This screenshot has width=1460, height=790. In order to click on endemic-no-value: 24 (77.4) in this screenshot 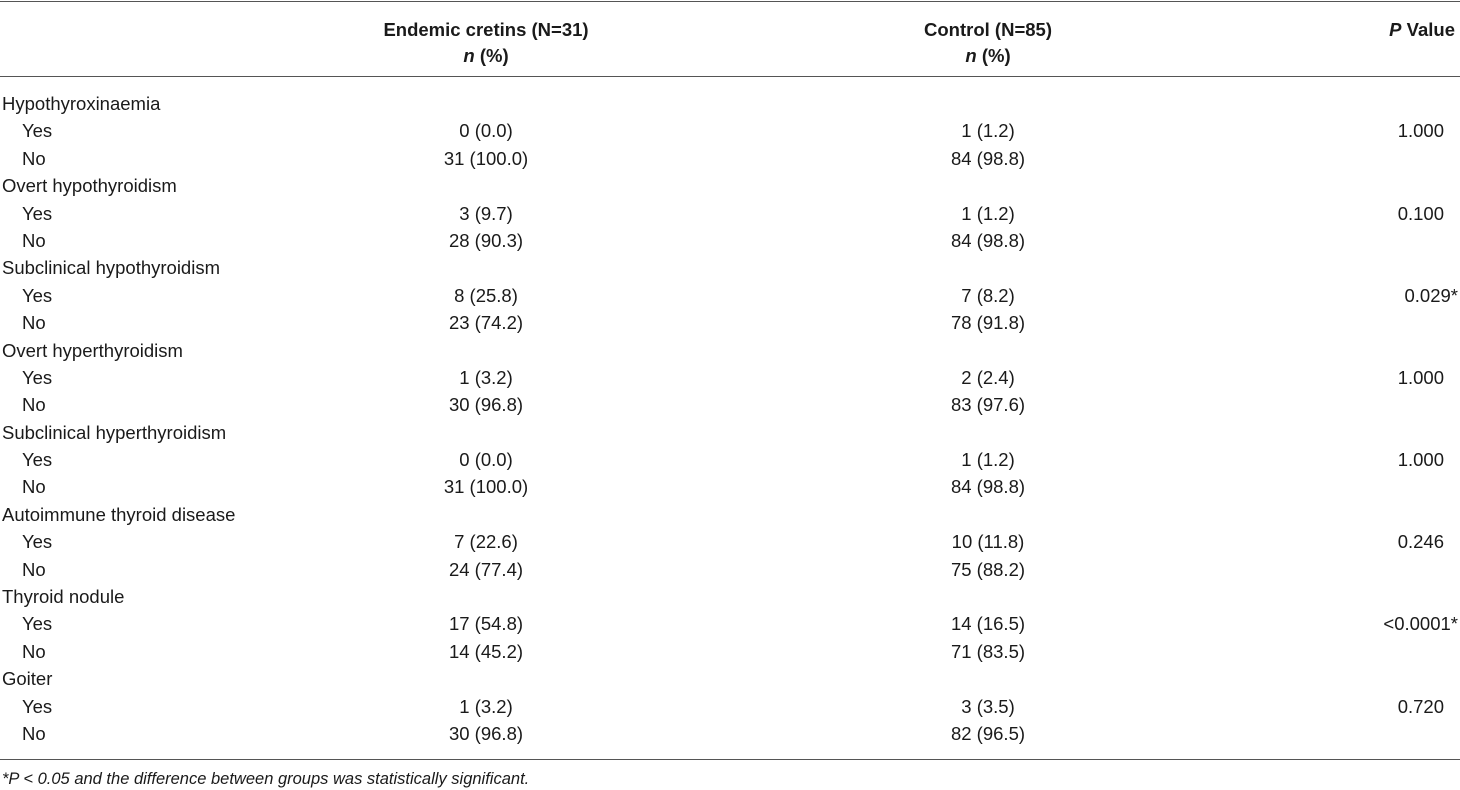, I will do `click(486, 569)`.